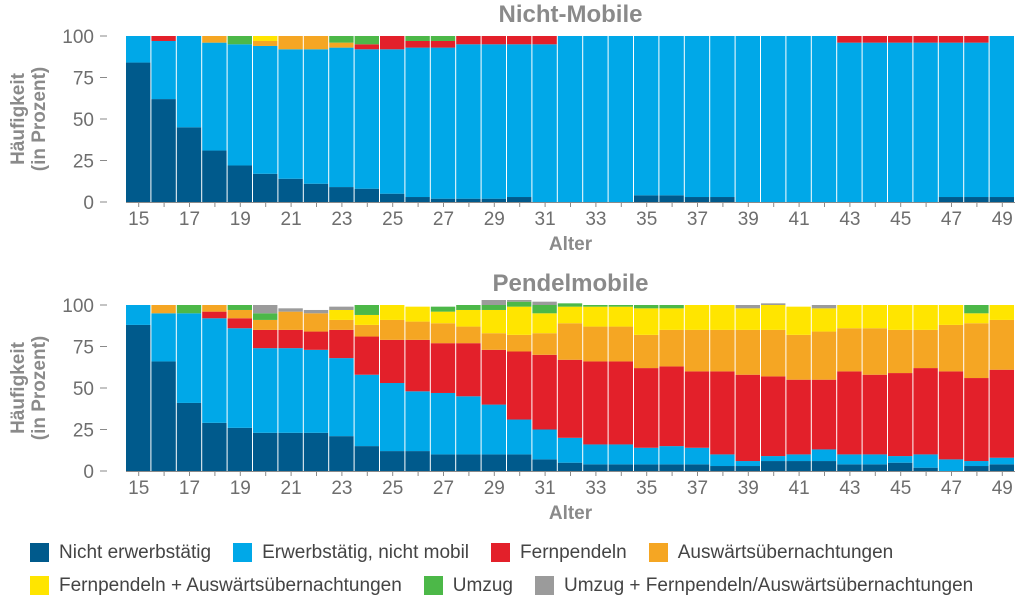 This screenshot has height=602, width=1019. Describe the element at coordinates (494, 219) in the screenshot. I see `x-tick-label-29-panel-1: 29` at that location.